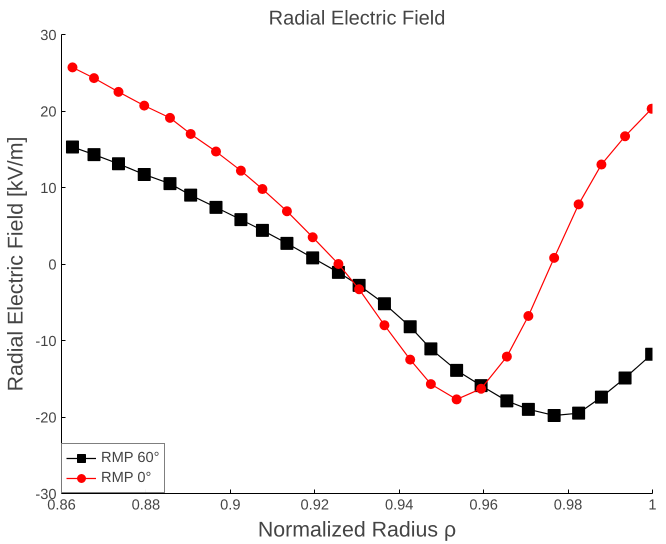 This screenshot has width=666, height=544. I want to click on x-axis-title: Normalized Radius ρ, so click(357, 530).